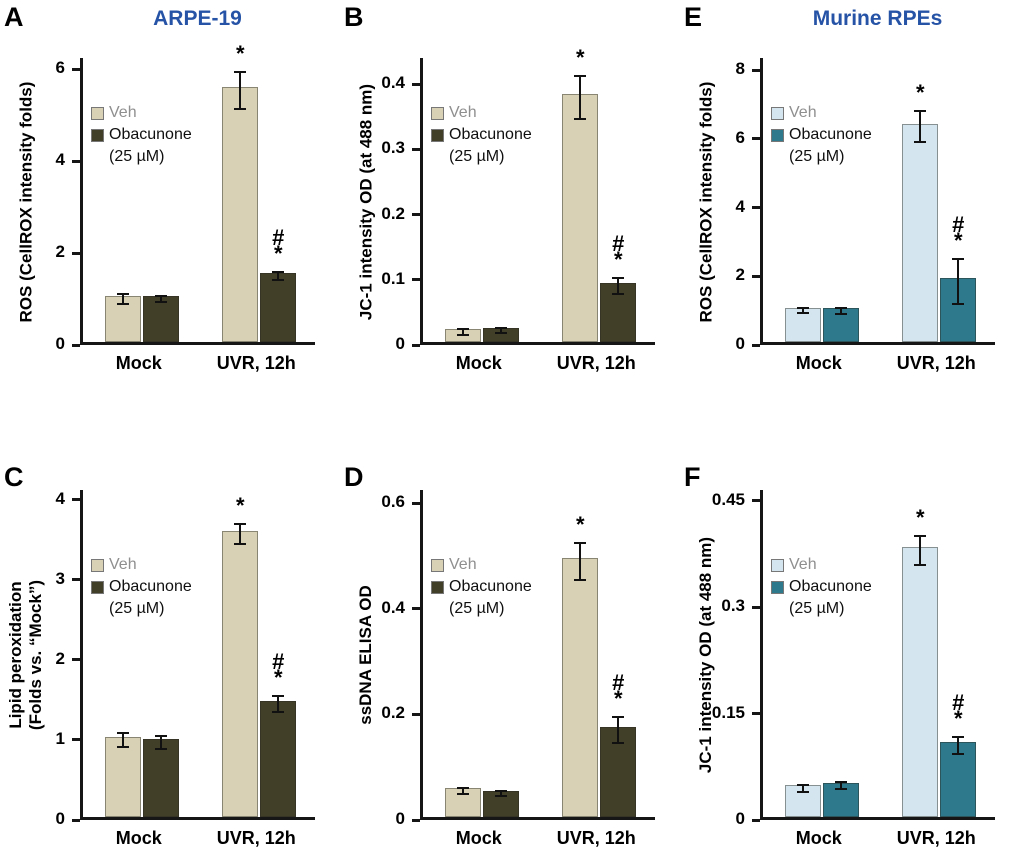  Describe the element at coordinates (478, 838) in the screenshot. I see `x-category-label: Mock` at that location.